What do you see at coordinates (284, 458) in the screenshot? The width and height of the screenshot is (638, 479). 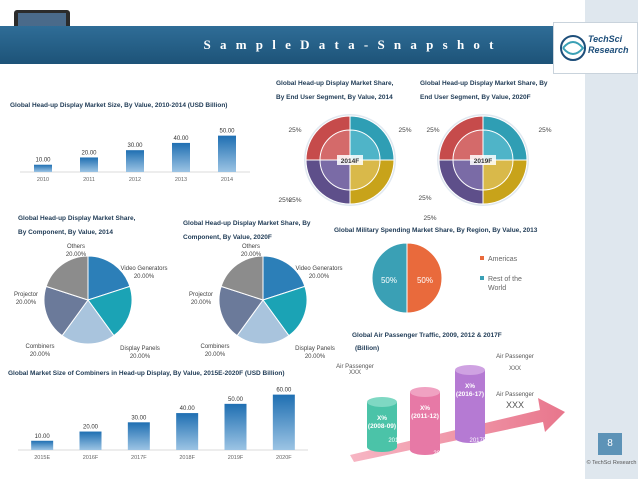 I see `x-tick-label: 2020F` at bounding box center [284, 458].